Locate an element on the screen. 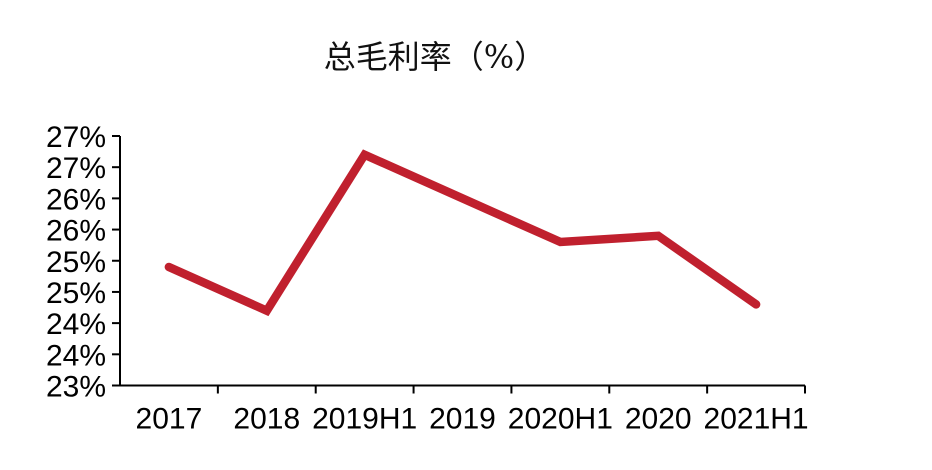 The width and height of the screenshot is (932, 470). x-tick-label: 2019H1 is located at coordinates (364, 419).